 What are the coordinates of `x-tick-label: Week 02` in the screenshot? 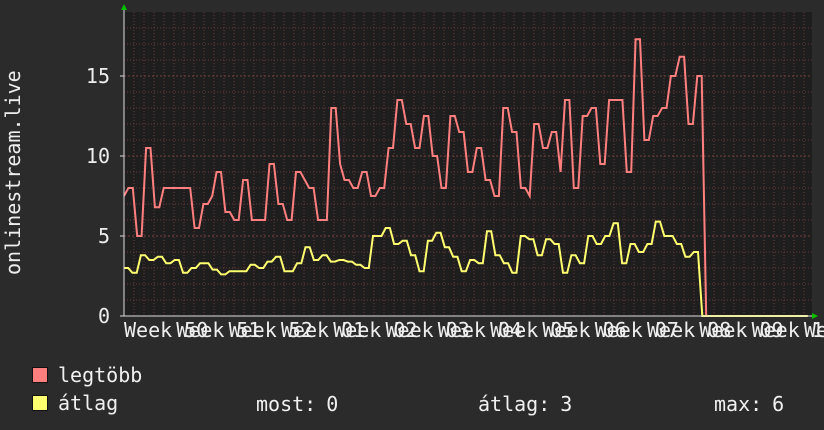 It's located at (375, 330).